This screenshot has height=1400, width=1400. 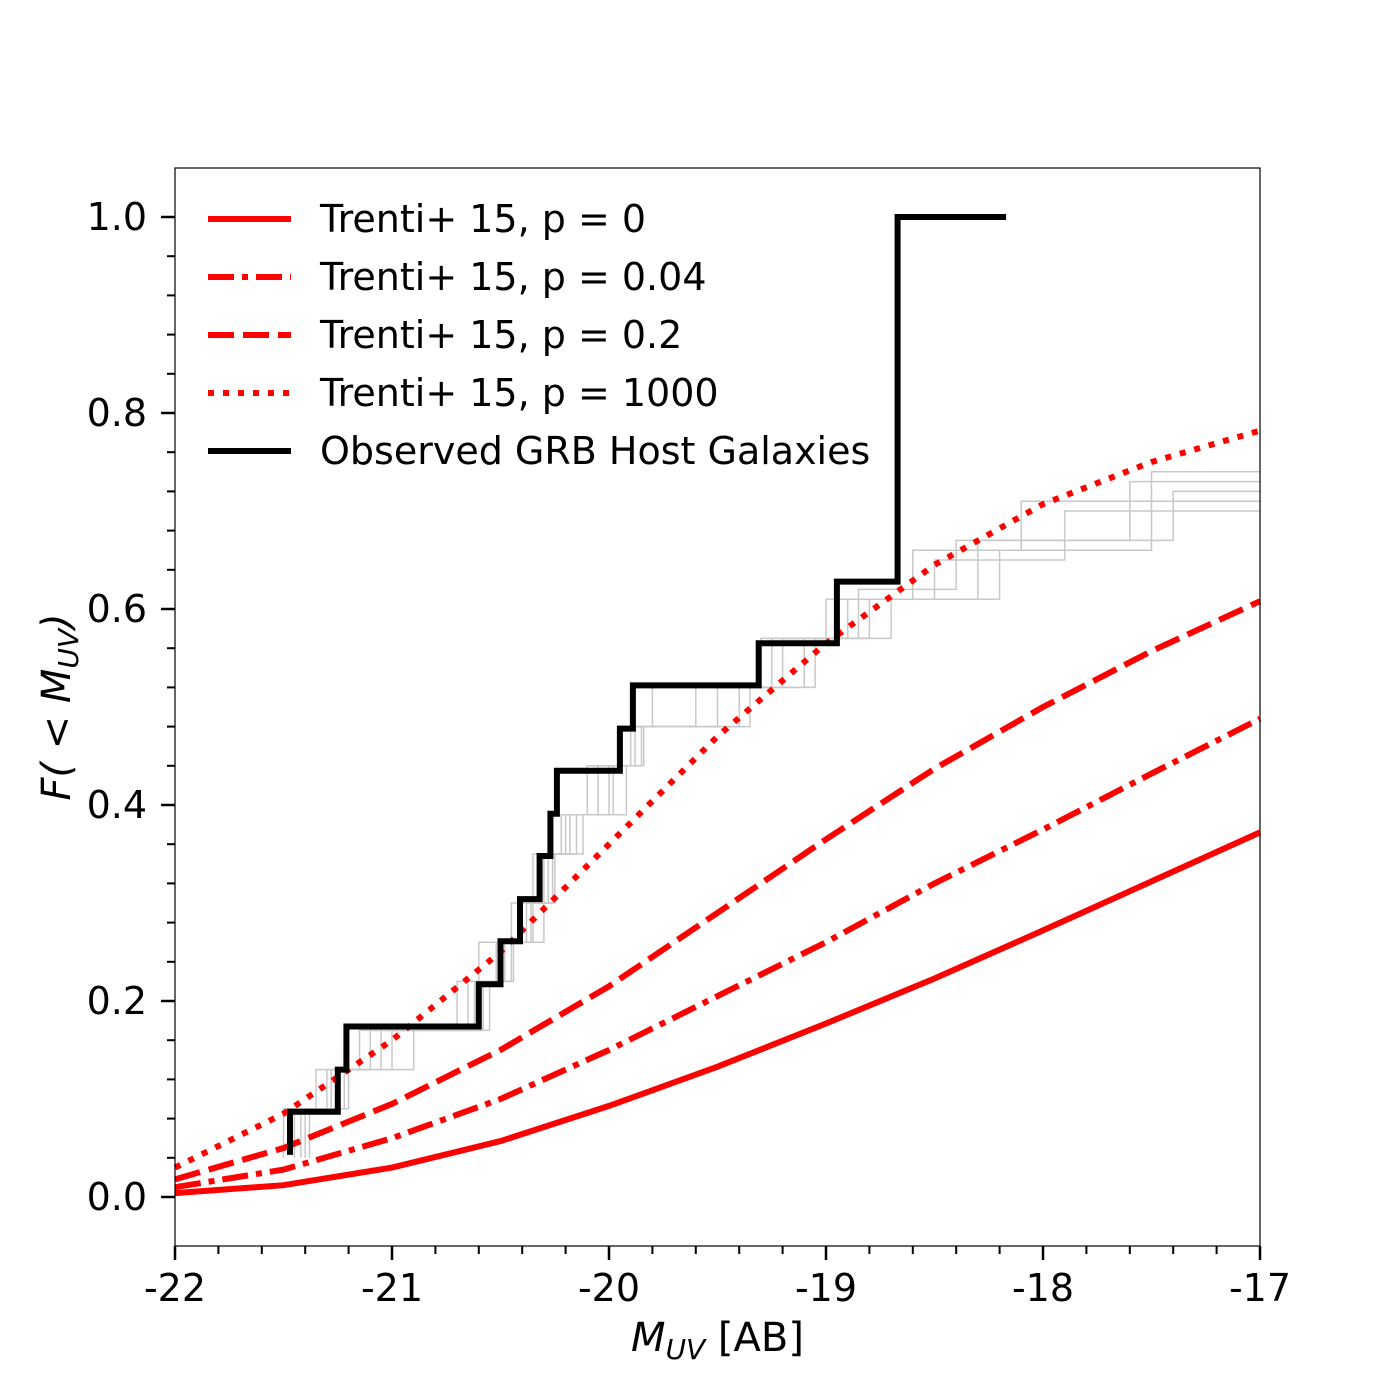 What do you see at coordinates (117, 1197) in the screenshot?
I see `y-tick-label: 0.0` at bounding box center [117, 1197].